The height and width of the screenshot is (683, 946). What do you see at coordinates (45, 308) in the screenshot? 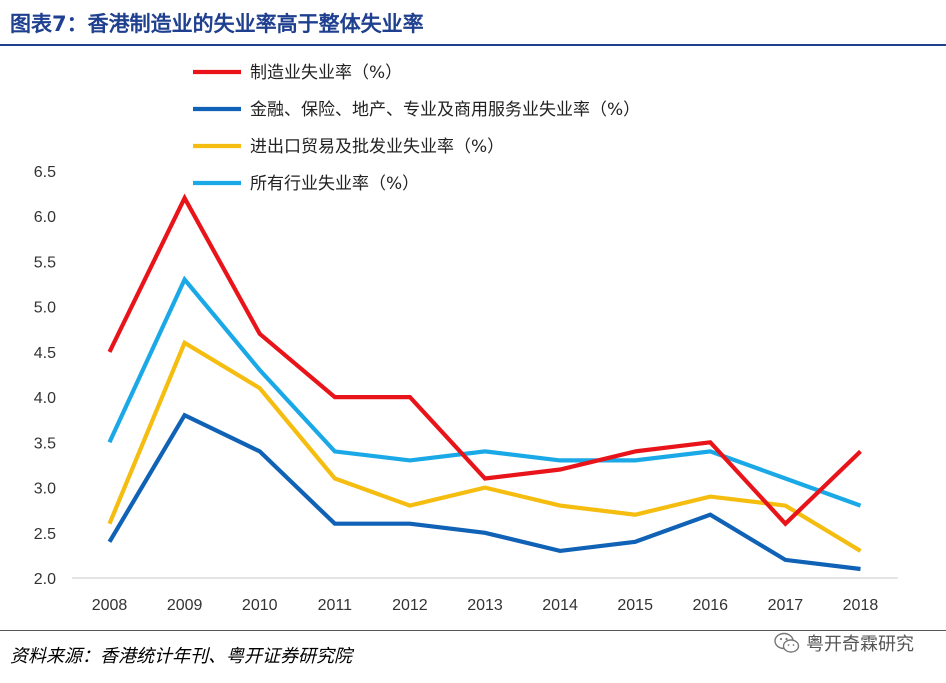
I see `y-tick-label: 5.0` at bounding box center [45, 308].